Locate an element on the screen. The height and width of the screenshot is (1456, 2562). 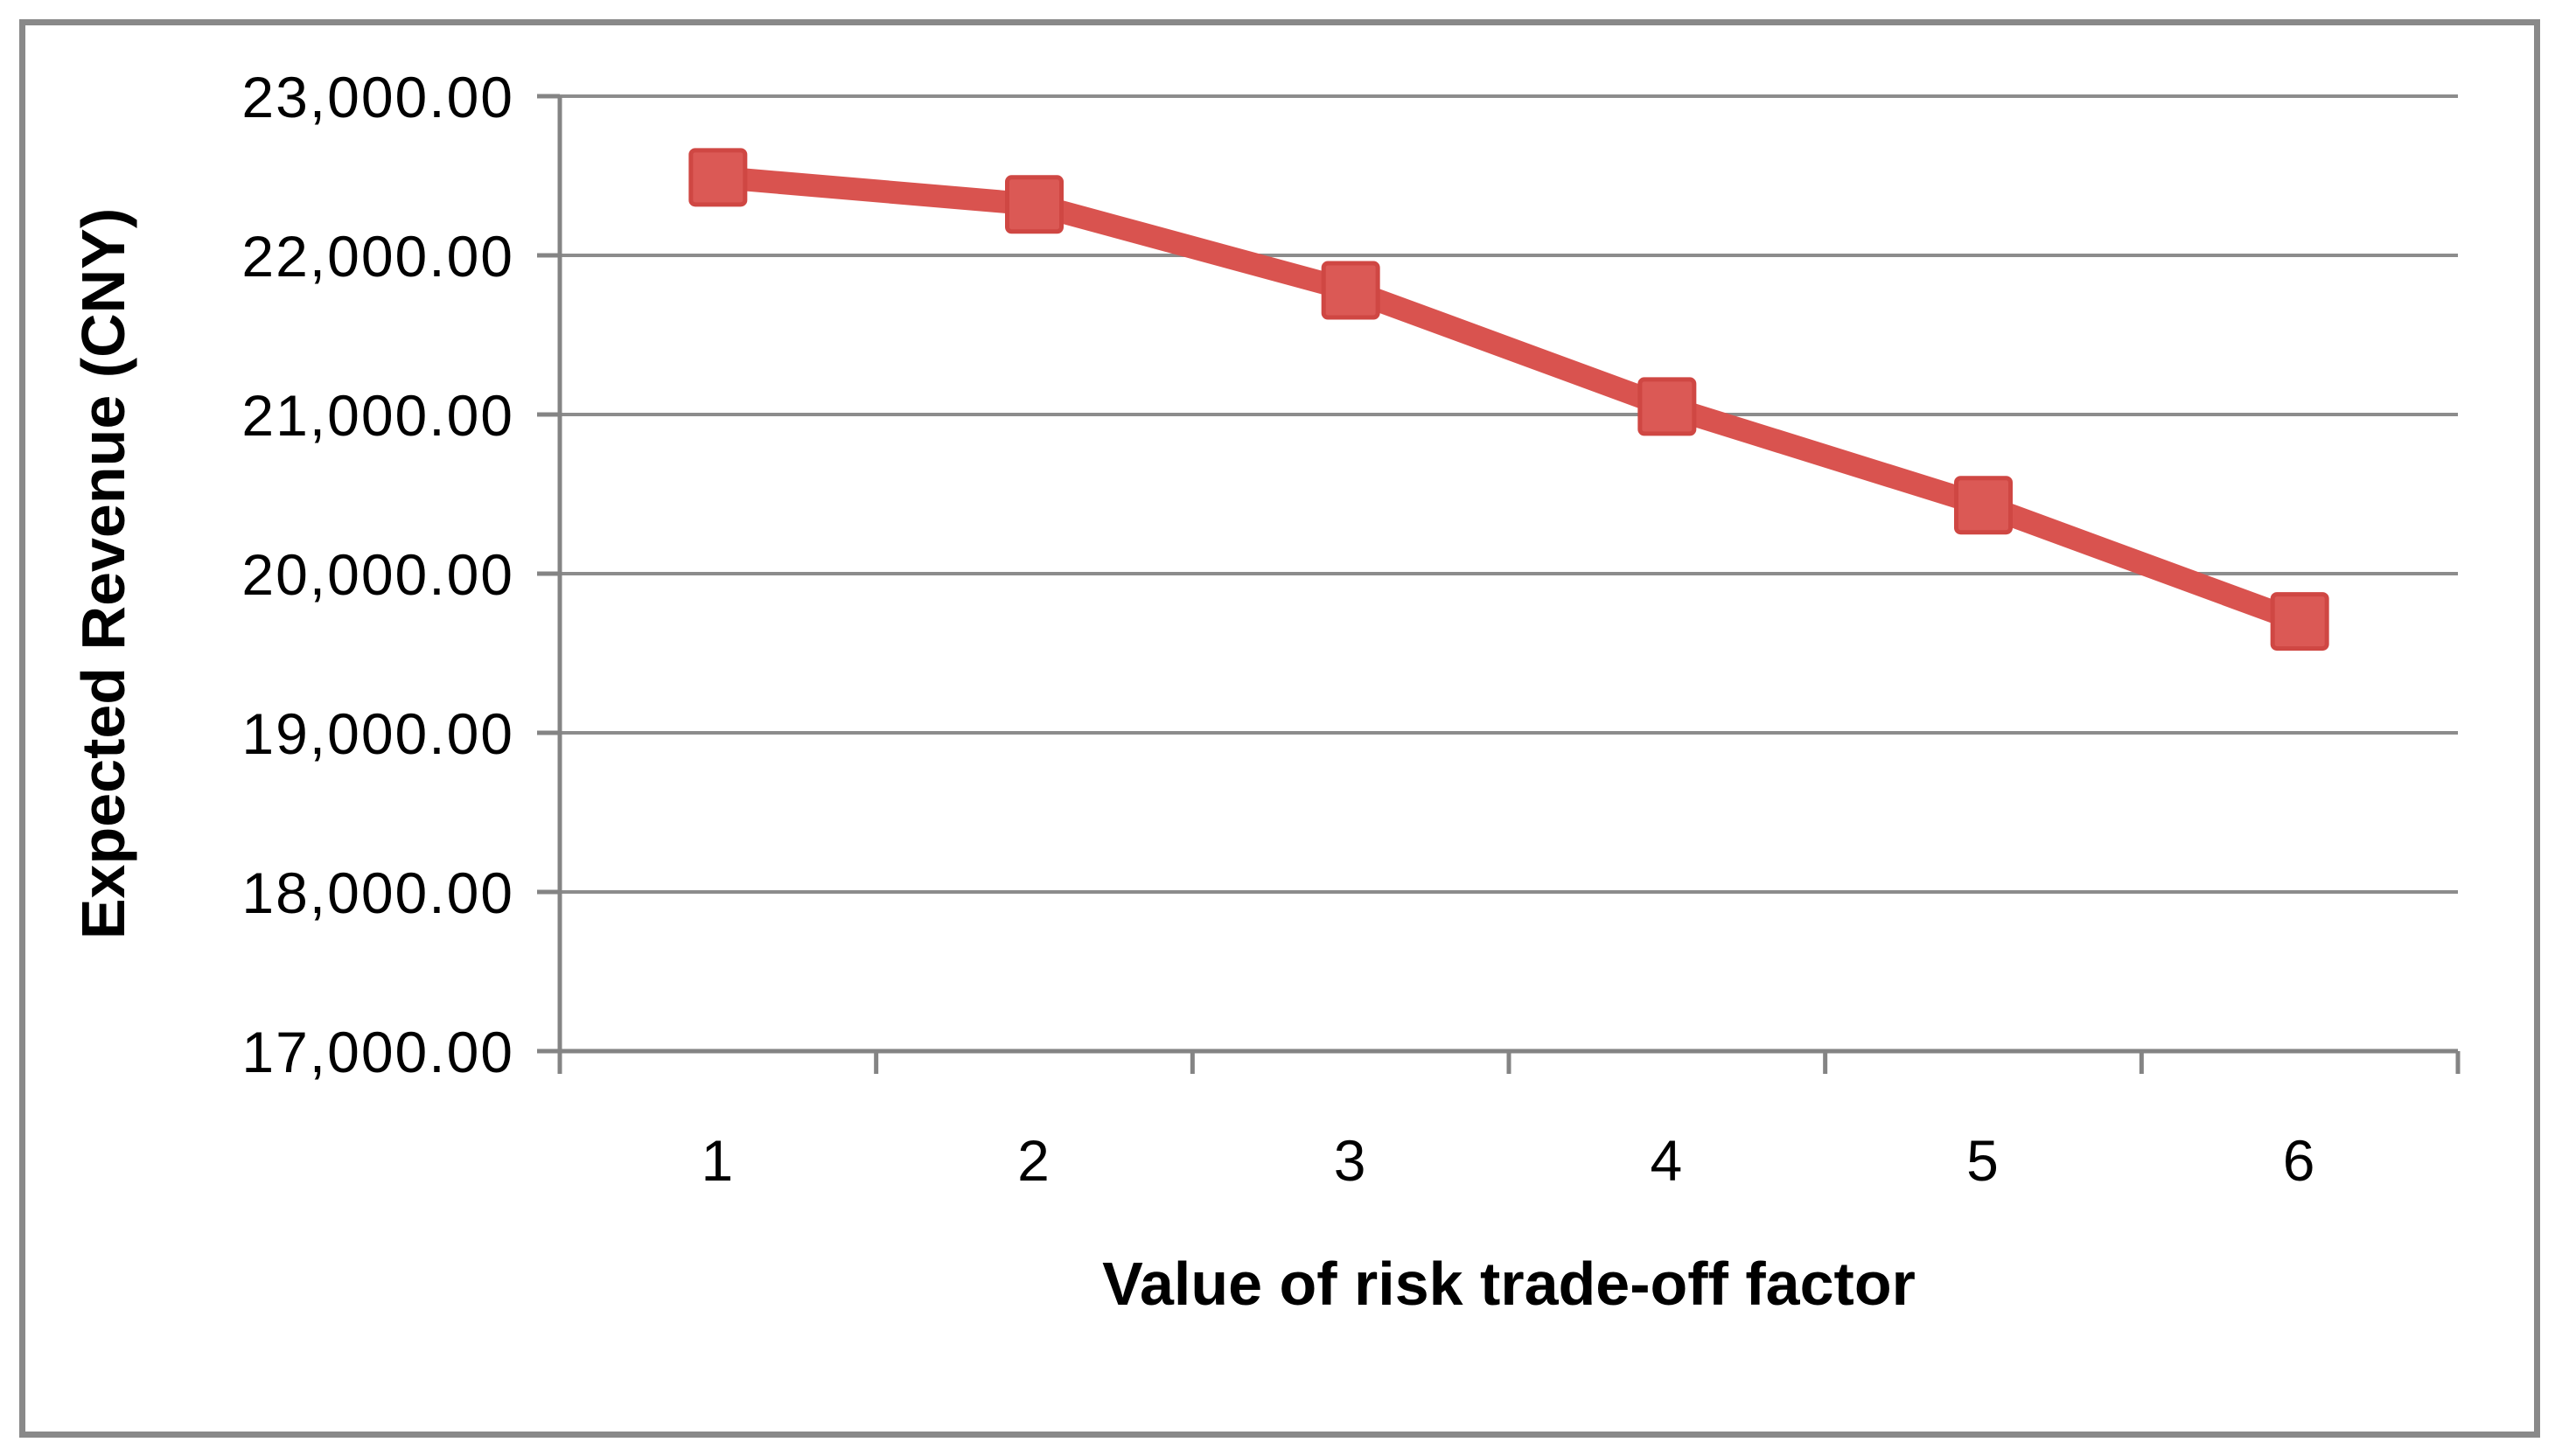
y-tick-label: 17,000.00 is located at coordinates (377, 1052).